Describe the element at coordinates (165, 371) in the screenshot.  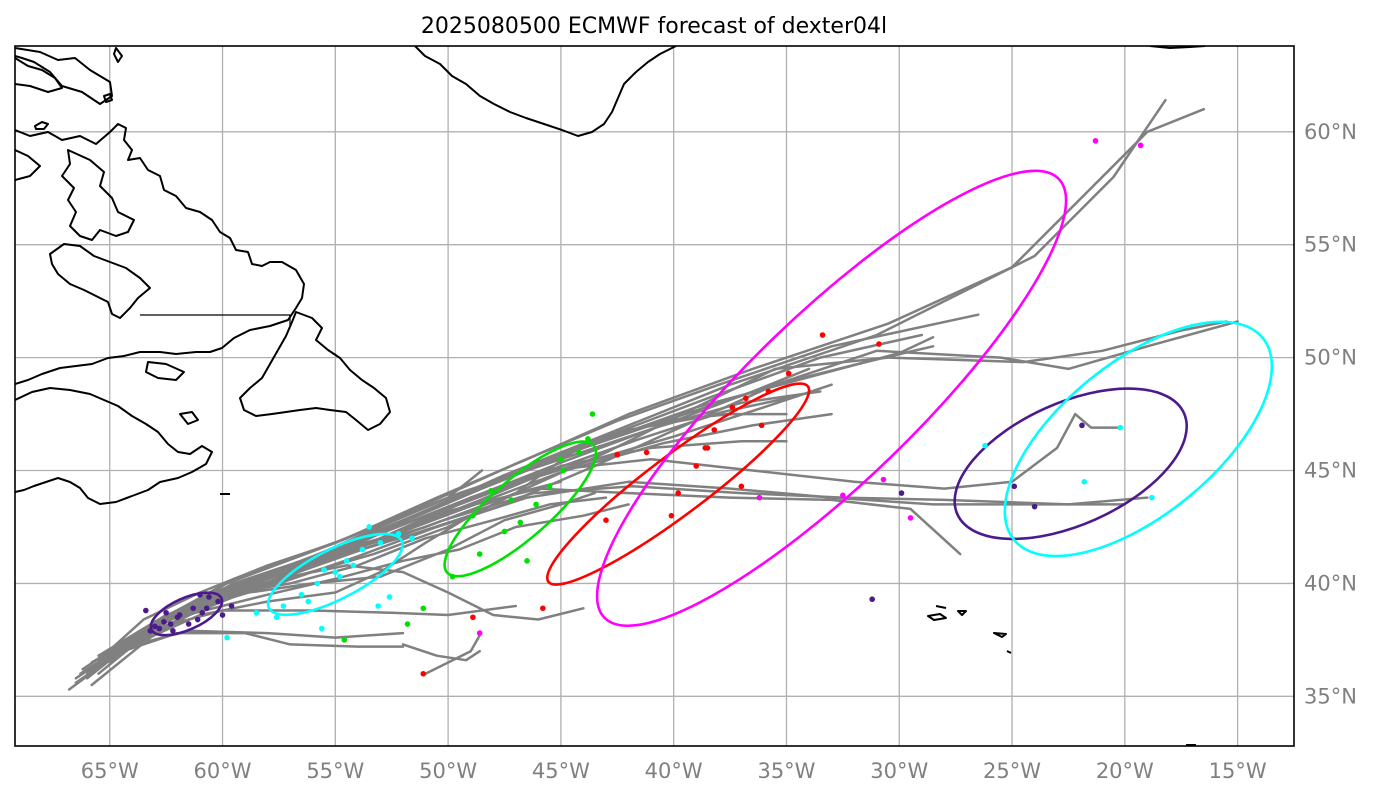
I see `coastline-lake` at that location.